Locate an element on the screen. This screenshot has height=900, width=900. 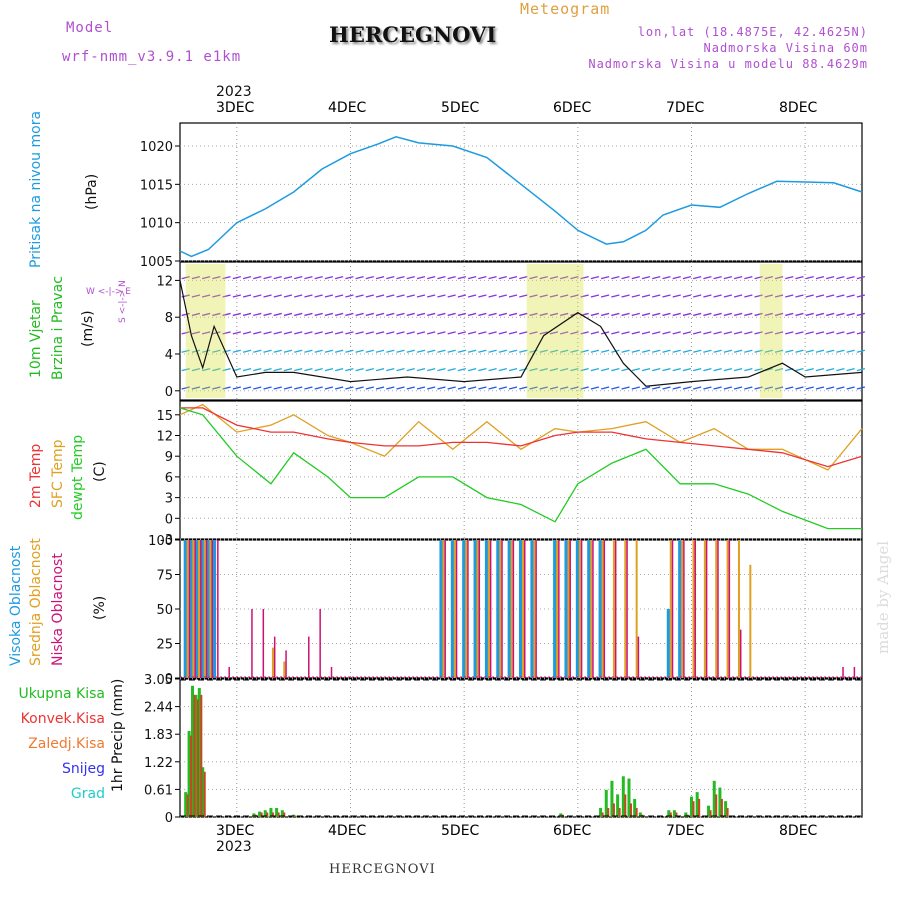
altitude-label: Nadmorska Visina 60m is located at coordinates (785, 48).